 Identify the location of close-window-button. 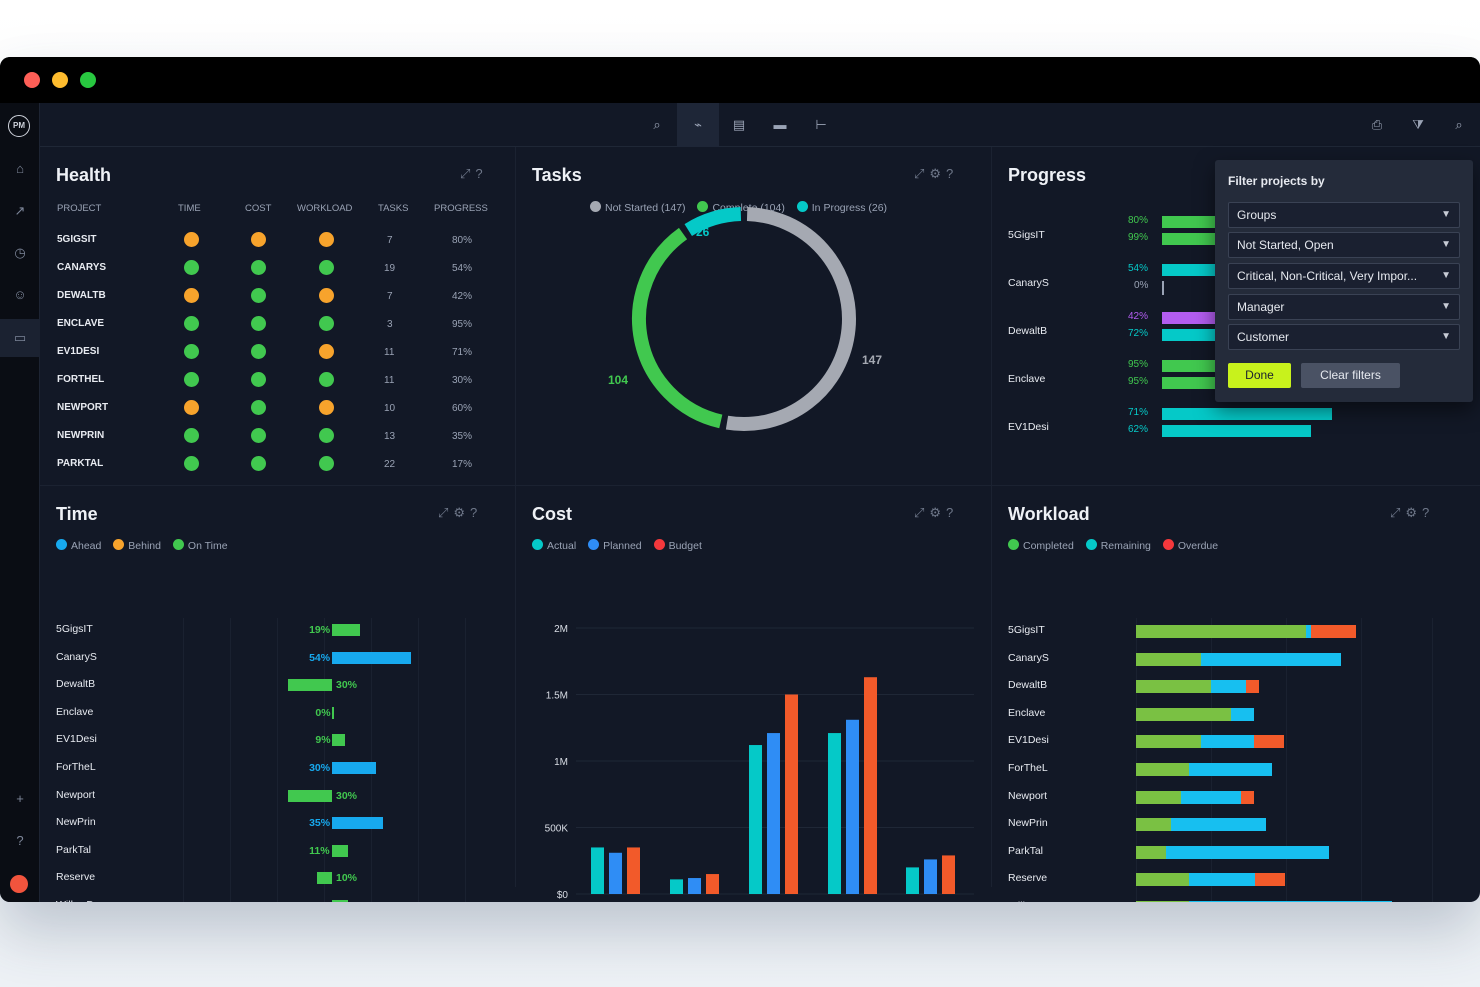
(32, 80).